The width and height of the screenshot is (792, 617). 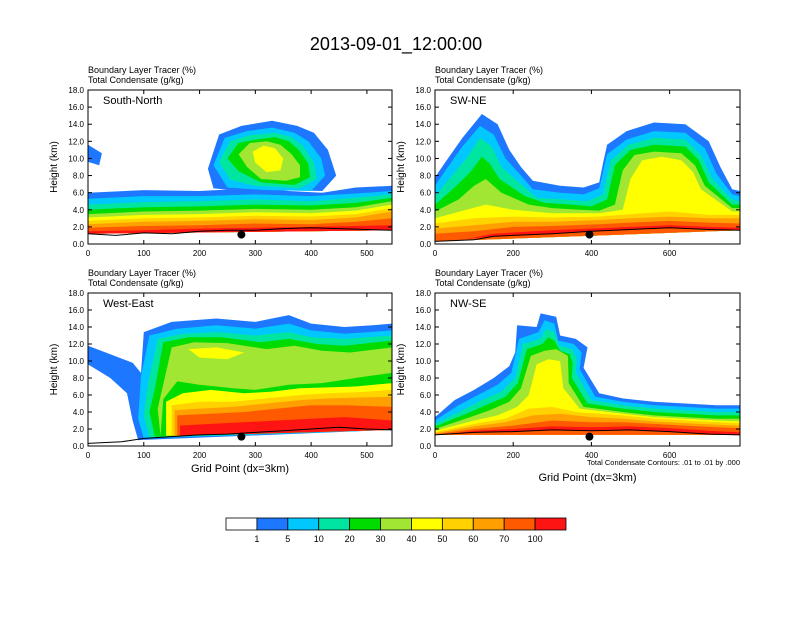 What do you see at coordinates (535, 539) in the screenshot?
I see `colorbar-label: 100` at bounding box center [535, 539].